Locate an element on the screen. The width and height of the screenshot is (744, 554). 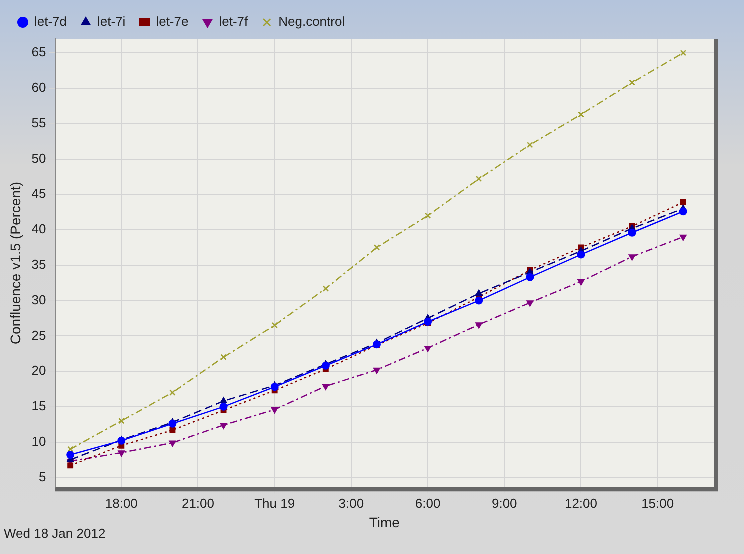
y-tick-label: 40 is located at coordinates (39, 229).